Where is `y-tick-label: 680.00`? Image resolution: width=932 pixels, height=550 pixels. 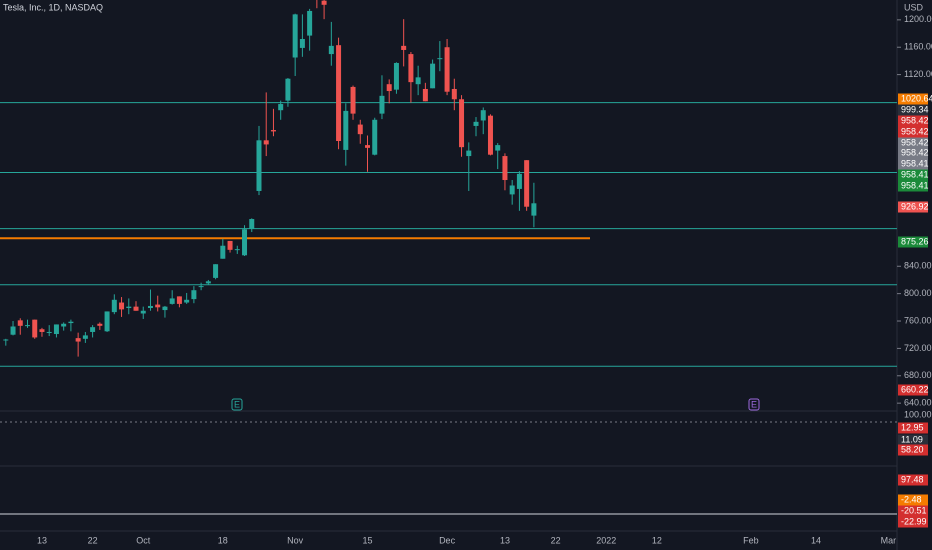
y-tick-label: 680.00 is located at coordinates (918, 375).